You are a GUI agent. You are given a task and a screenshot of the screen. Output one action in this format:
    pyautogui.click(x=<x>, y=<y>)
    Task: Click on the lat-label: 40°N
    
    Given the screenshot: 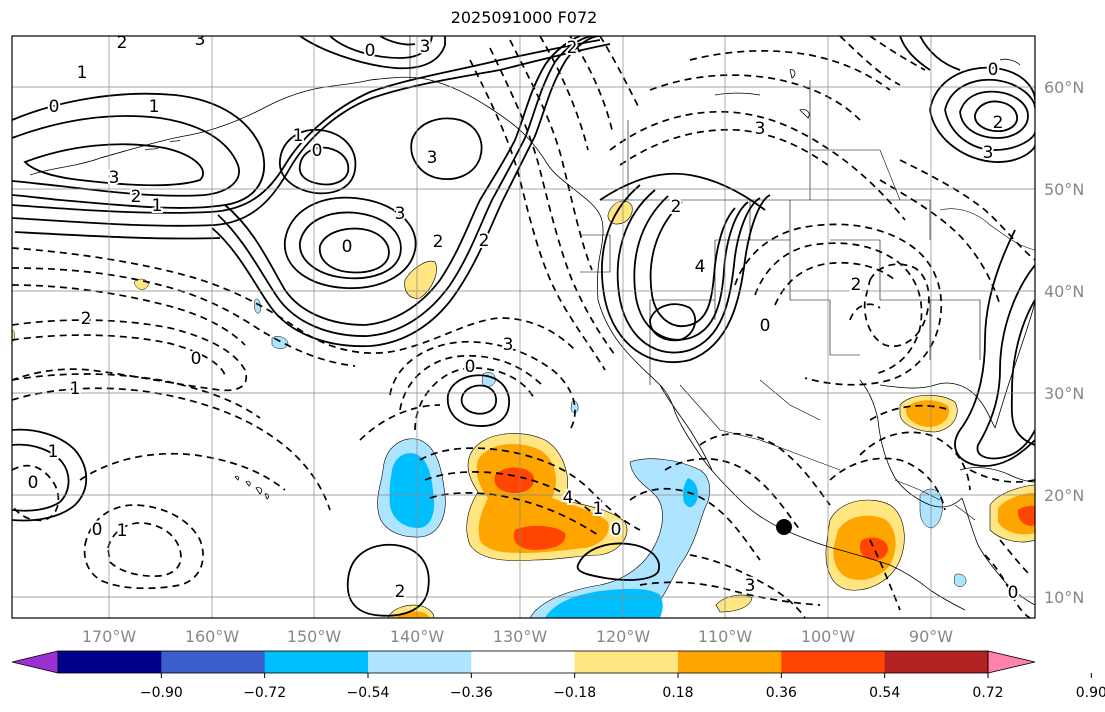 What is the action you would take?
    pyautogui.click(x=1064, y=291)
    